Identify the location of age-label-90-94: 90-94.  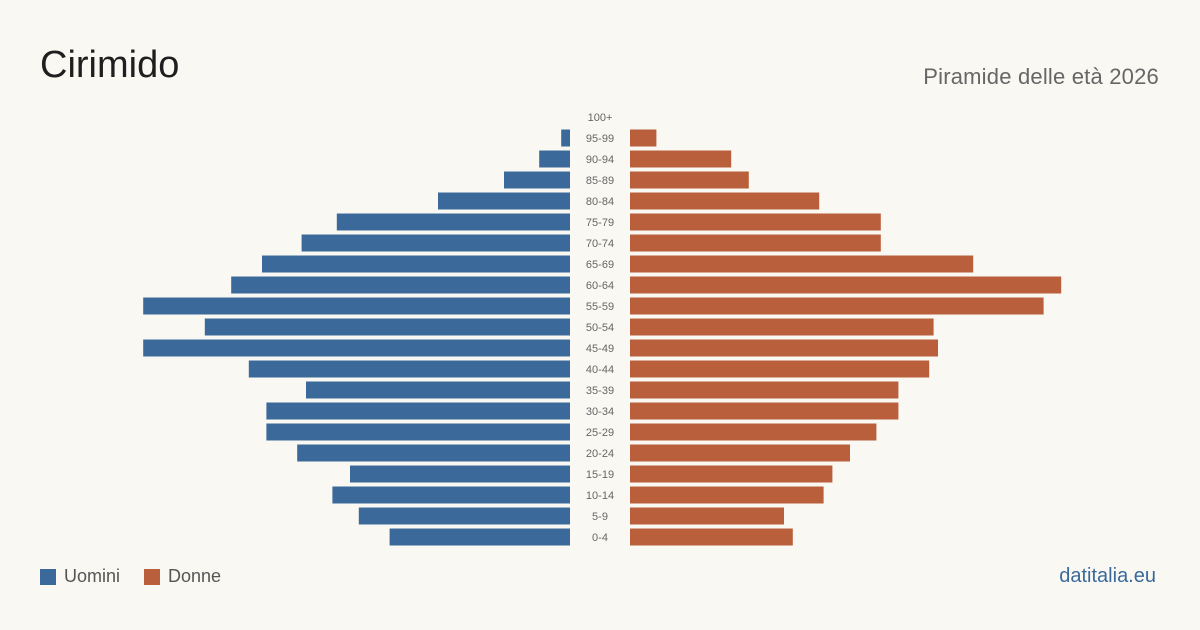
(600, 160).